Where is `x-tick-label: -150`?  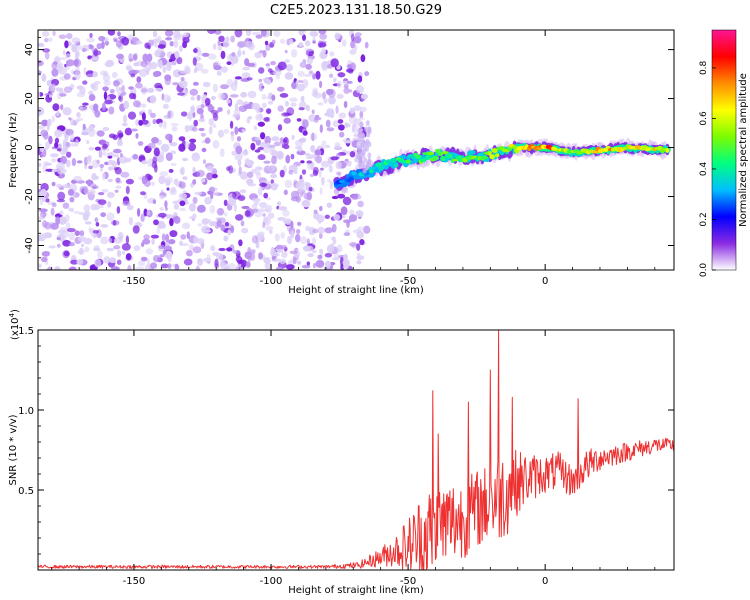
x-tick-label: -150 is located at coordinates (134, 581).